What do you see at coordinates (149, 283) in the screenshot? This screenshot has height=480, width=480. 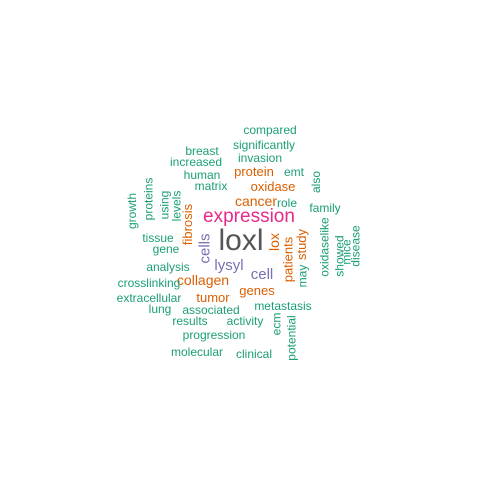 I see `word-crosslinking: crosslinking` at bounding box center [149, 283].